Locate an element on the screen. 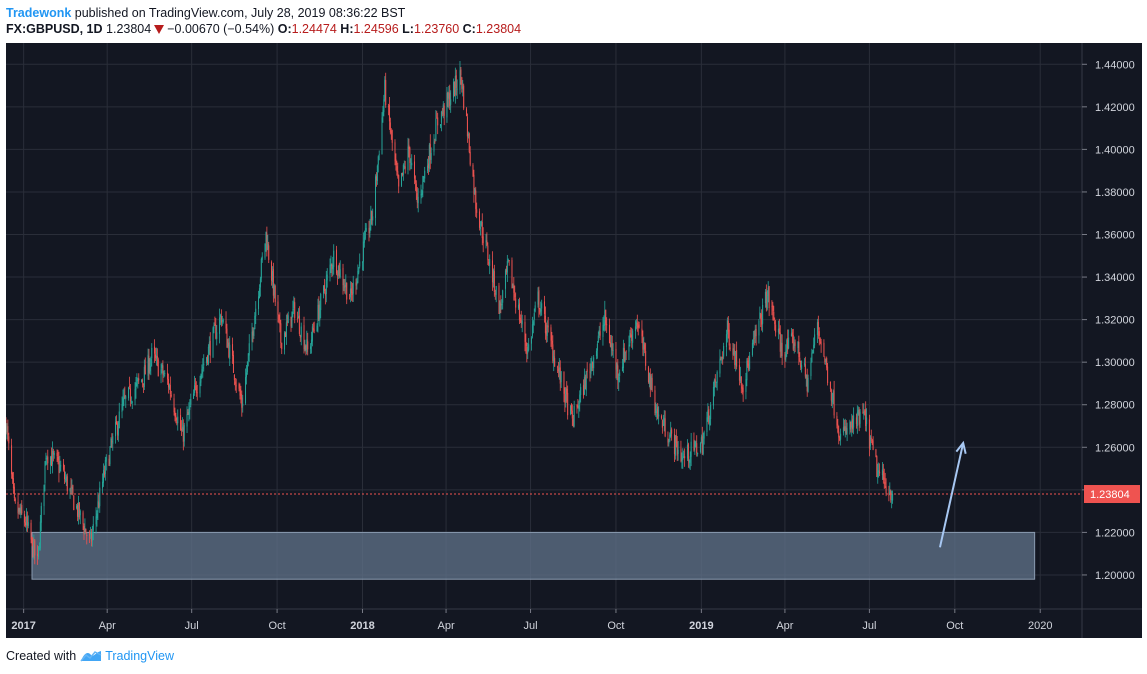 This screenshot has height=674, width=1147. trend-arrow is located at coordinates (951, 495).